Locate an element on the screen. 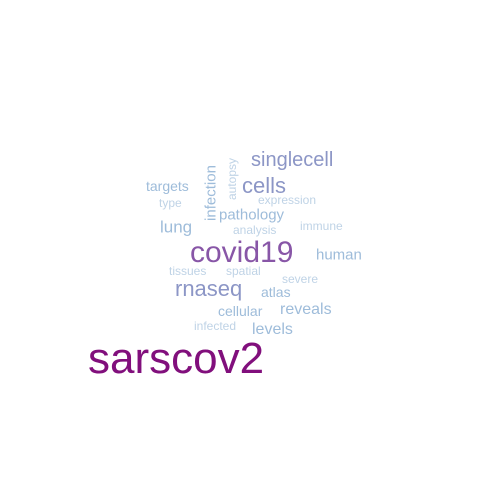 This screenshot has height=504, width=504. word-infected: infected is located at coordinates (215, 326).